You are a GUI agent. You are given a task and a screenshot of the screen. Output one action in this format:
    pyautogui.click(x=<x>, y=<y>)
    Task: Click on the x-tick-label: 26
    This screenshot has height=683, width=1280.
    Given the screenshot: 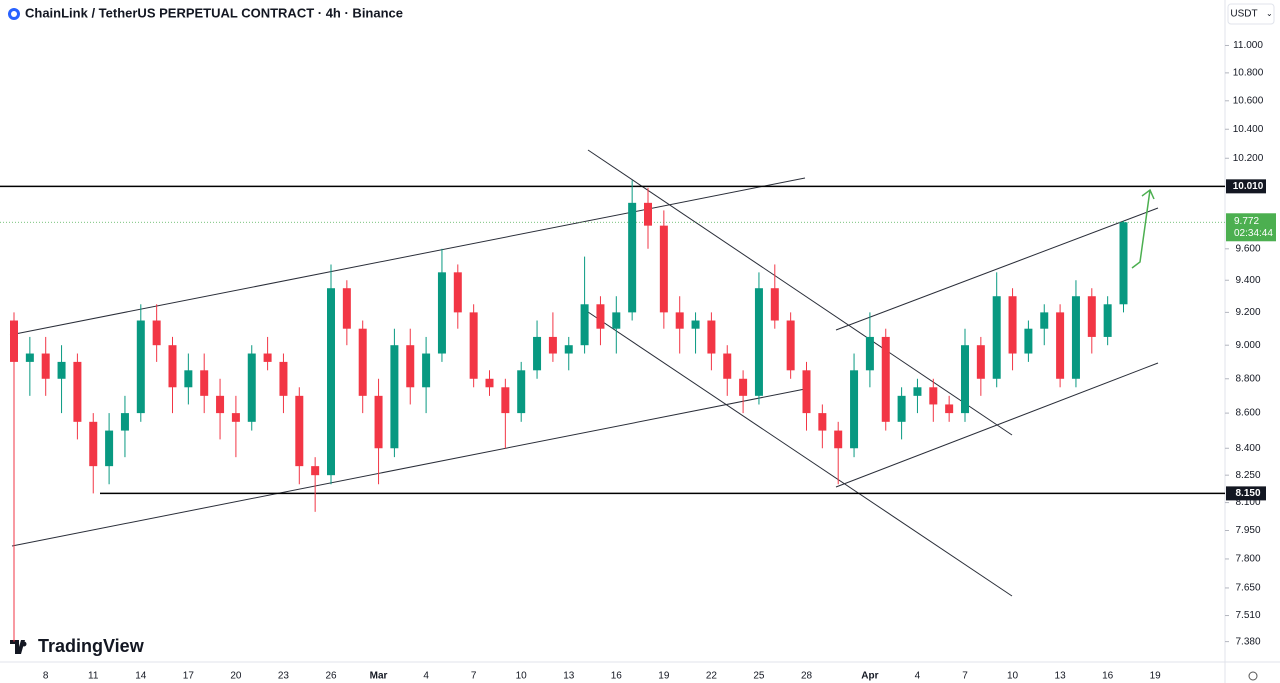 What is the action you would take?
    pyautogui.click(x=331, y=676)
    